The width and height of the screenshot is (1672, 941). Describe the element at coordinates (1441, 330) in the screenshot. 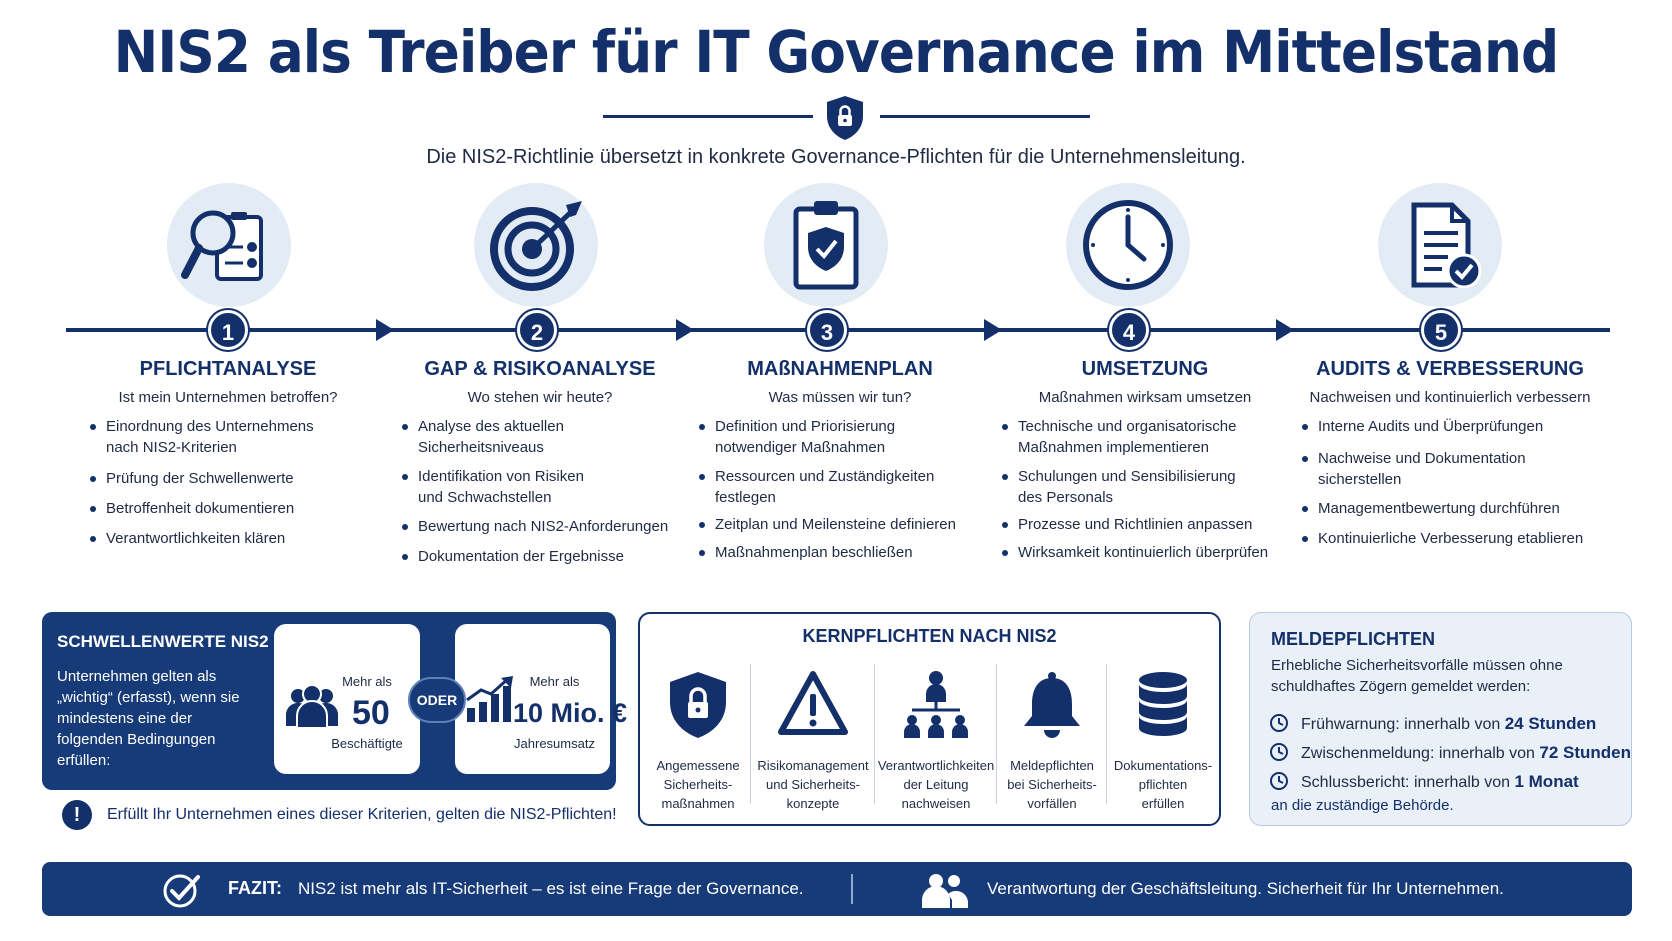

I see `step-number: 5` at that location.